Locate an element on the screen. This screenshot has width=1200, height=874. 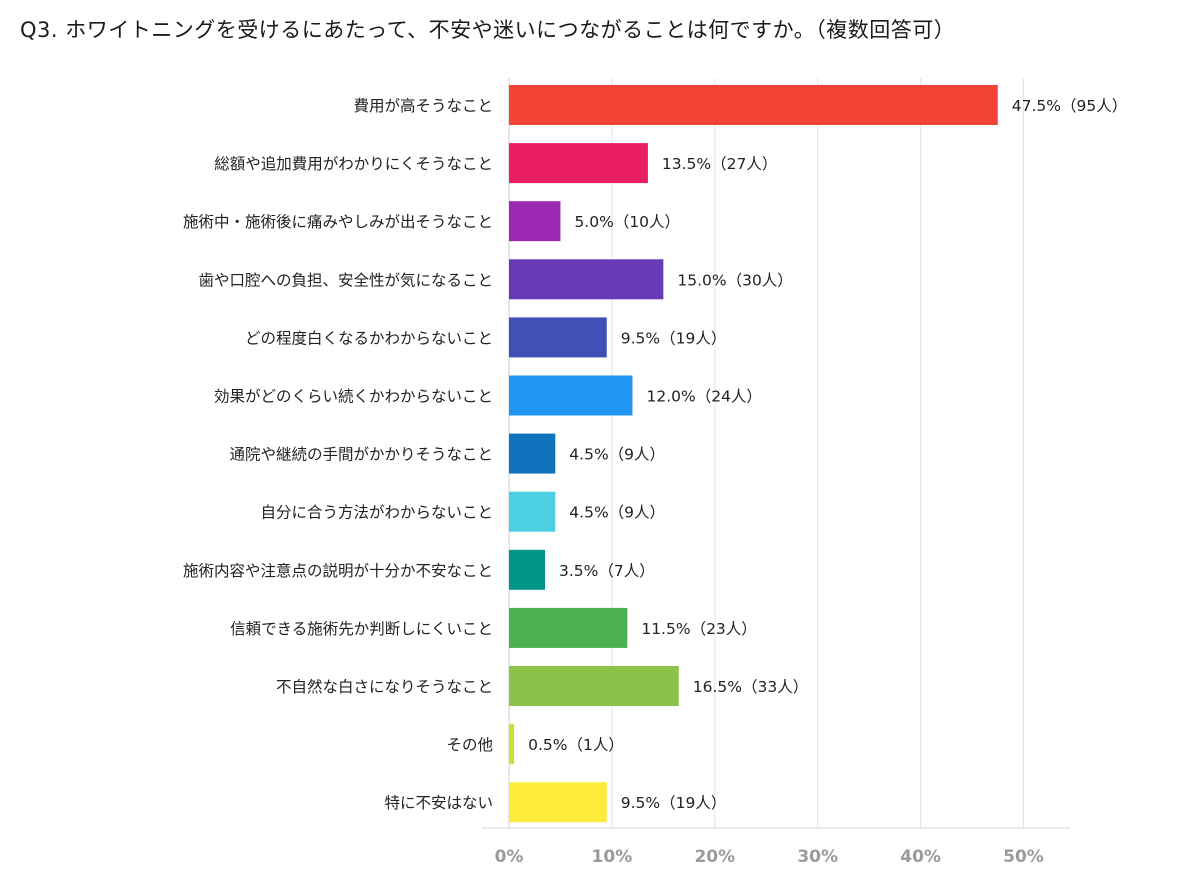
data-label: 5.0%（10人） is located at coordinates (627, 222).